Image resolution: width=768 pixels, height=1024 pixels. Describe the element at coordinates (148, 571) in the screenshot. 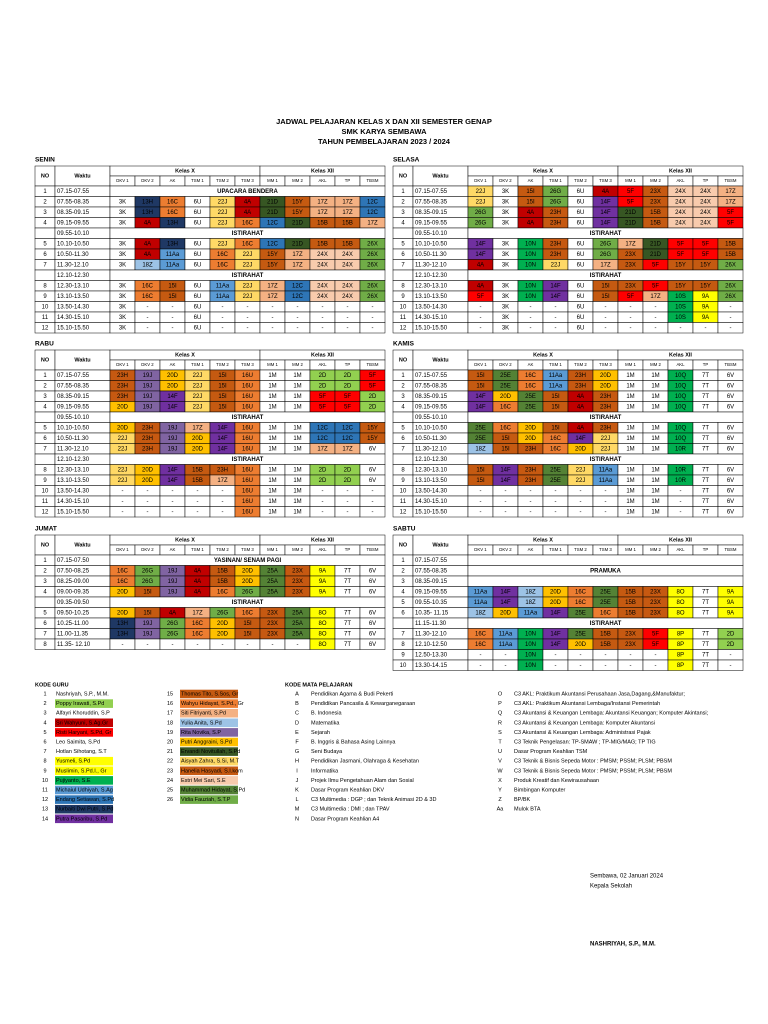

I see `class-code: 26G` at that location.